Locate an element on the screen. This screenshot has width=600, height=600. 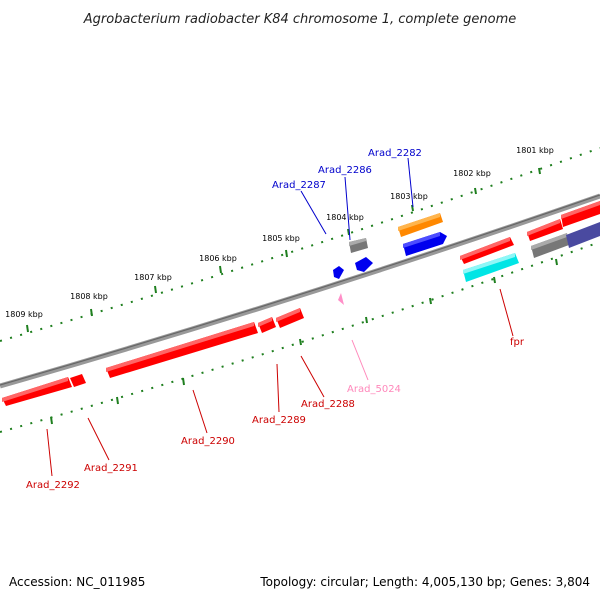
gene-red-right-1-highlight is located at coordinates (543, 227).